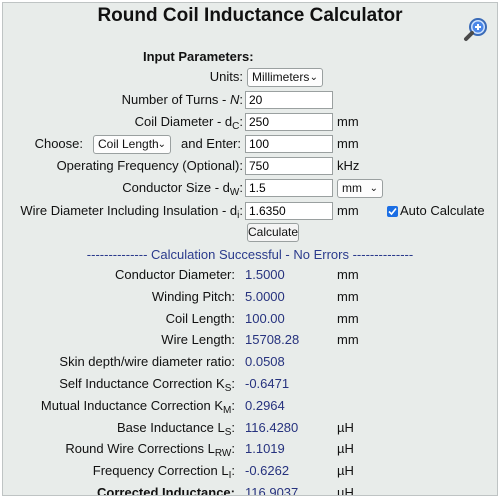 This screenshot has height=498, width=500. I want to click on result-label-text: Base Inductance L, so click(171, 427).